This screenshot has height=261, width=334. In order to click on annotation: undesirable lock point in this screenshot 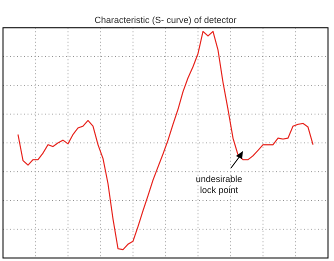, I will do `click(219, 184)`.